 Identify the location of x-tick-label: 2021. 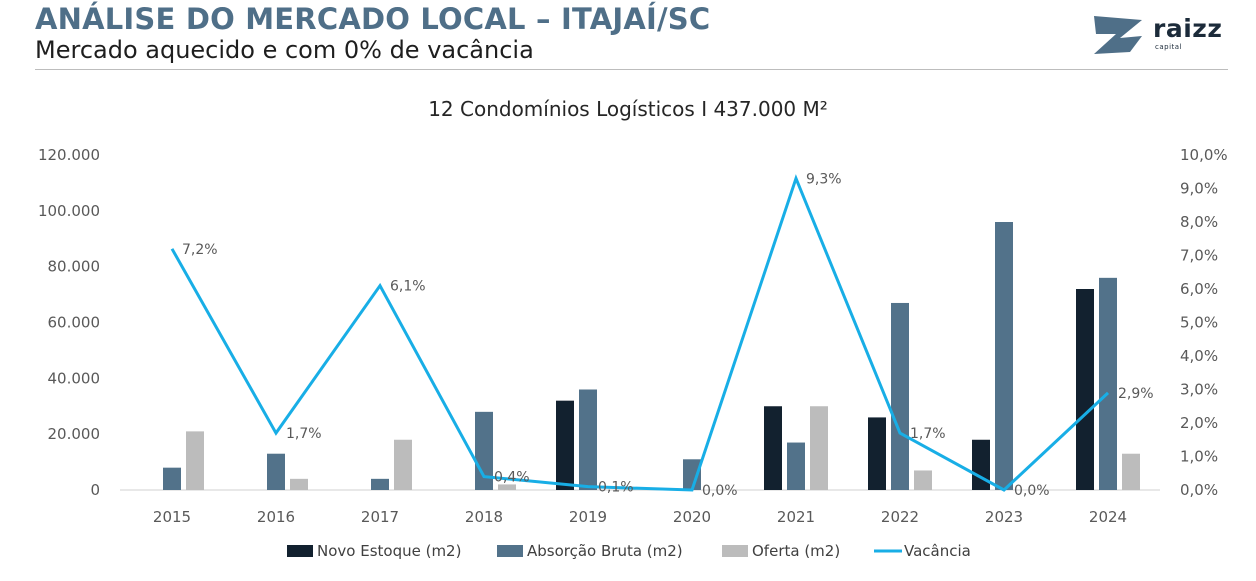
(796, 517).